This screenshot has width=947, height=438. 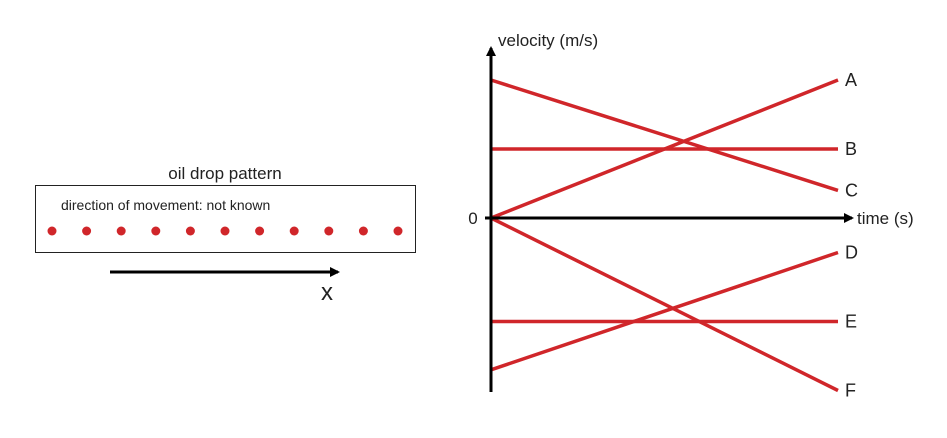 I want to click on line-label-f: F, so click(x=850, y=391).